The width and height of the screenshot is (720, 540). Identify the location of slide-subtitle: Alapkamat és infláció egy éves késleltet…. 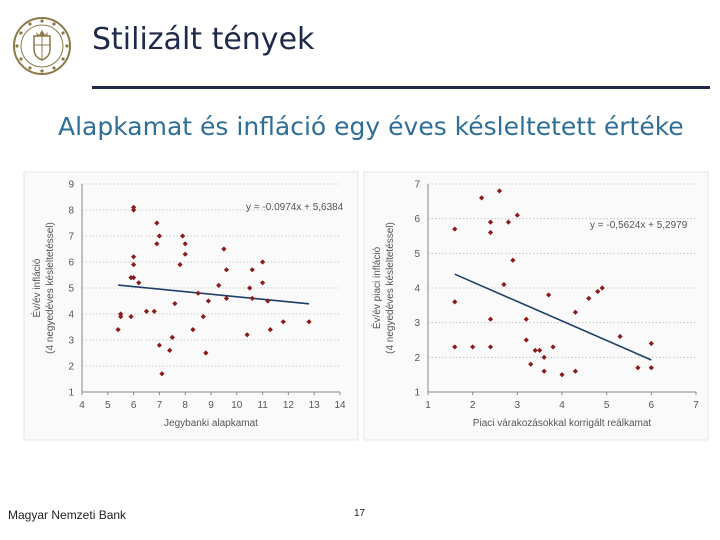
(371, 126).